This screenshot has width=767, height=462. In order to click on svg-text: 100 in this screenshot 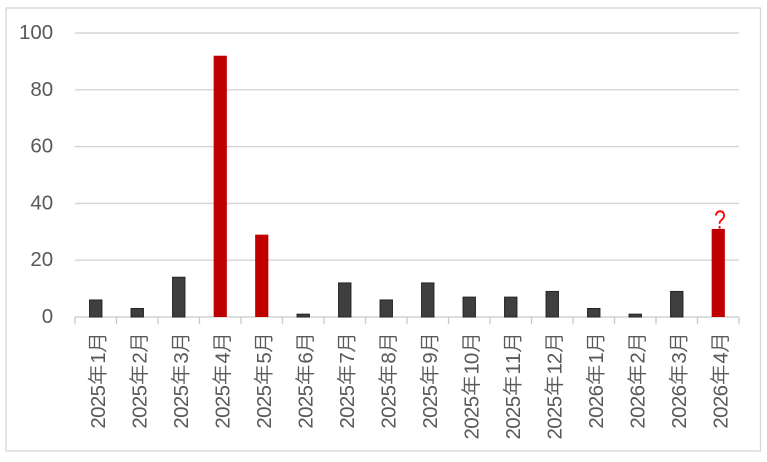, I will do `click(36, 32)`.